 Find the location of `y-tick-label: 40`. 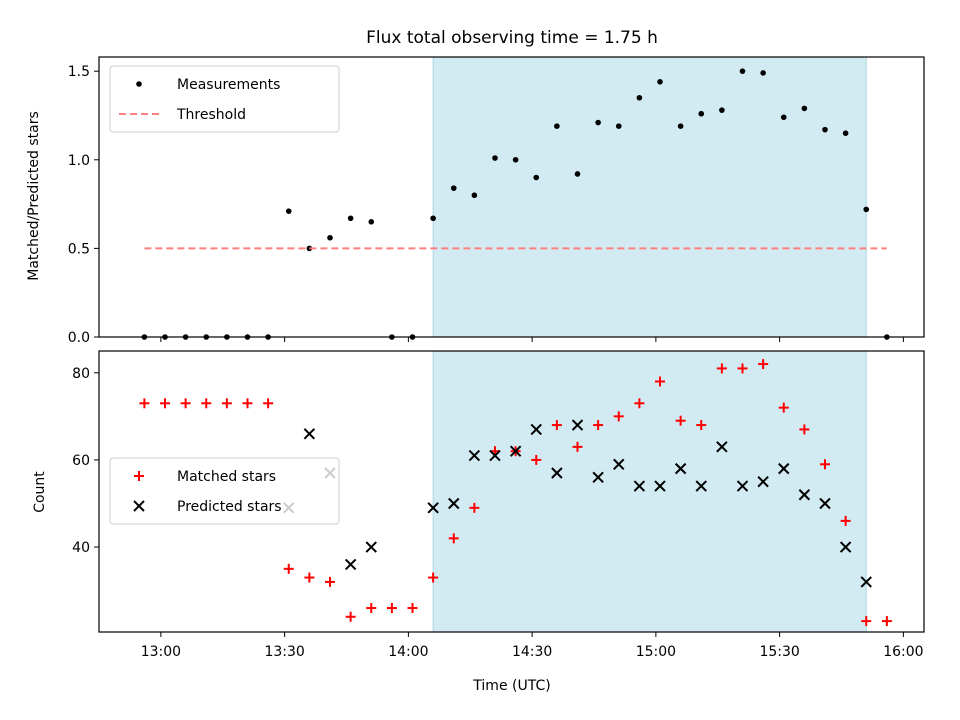

y-tick-label: 40 is located at coordinates (81, 548).